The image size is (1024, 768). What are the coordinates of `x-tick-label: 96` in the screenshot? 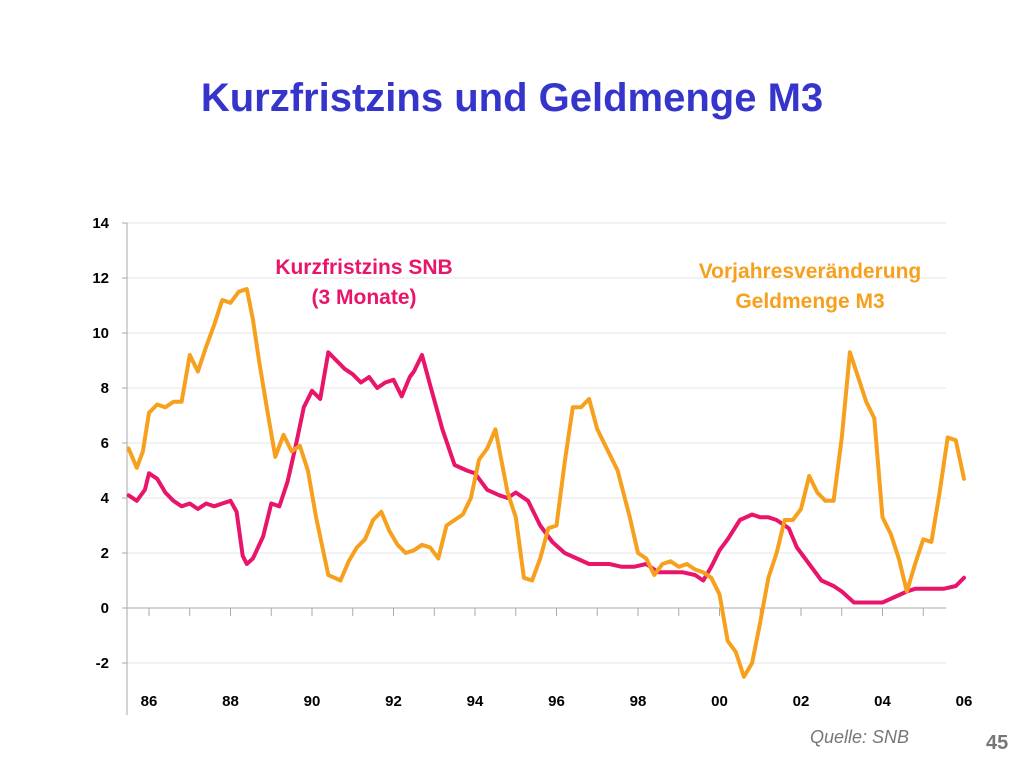 It's located at (556, 701).